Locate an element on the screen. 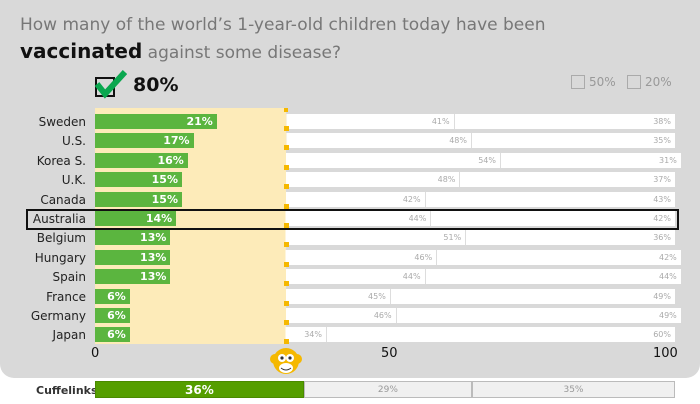 This screenshot has width=700, height=404. cuffelinks-label: Cuffelinks is located at coordinates (67, 390).